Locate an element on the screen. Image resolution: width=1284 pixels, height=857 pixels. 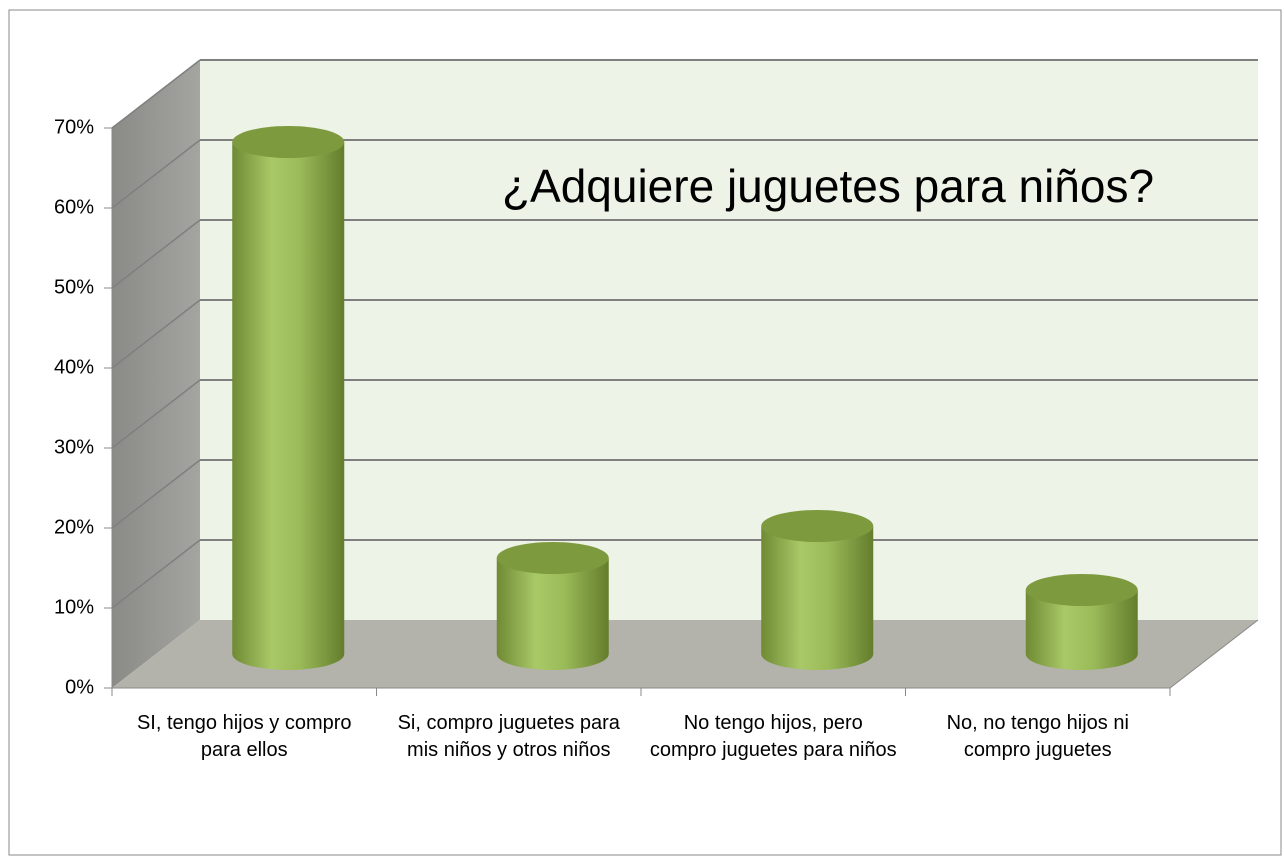
y-tick-label: 0% is located at coordinates (79, 687).